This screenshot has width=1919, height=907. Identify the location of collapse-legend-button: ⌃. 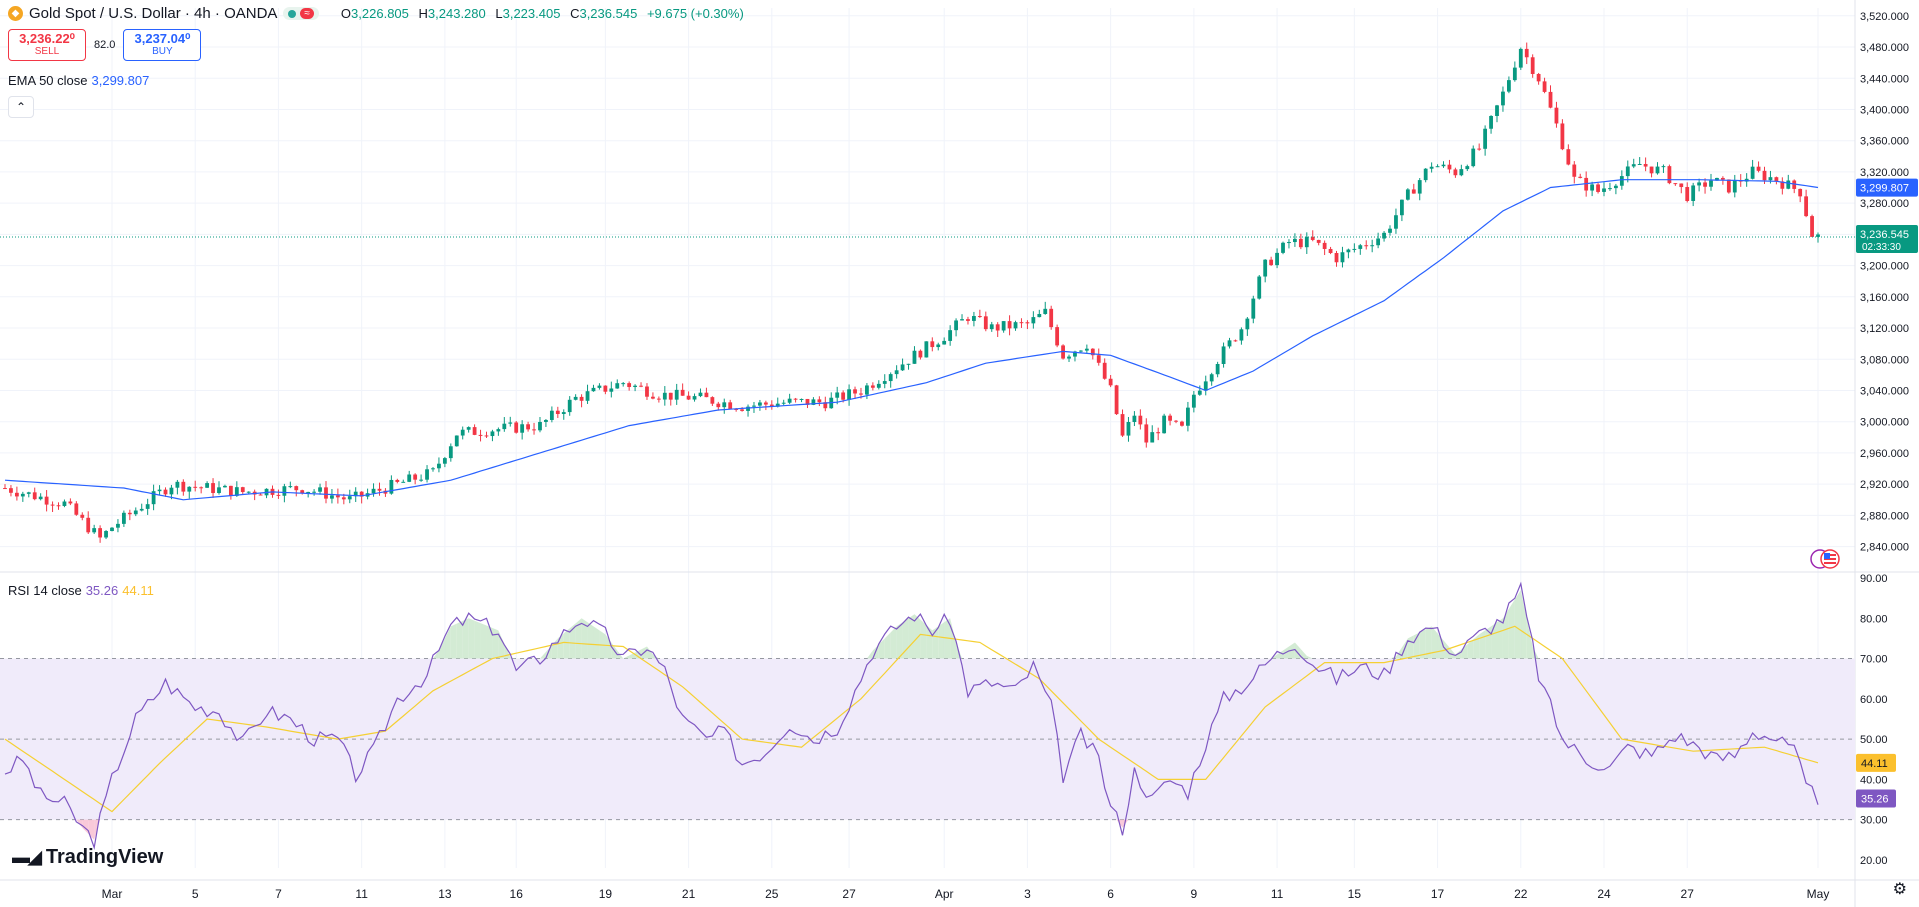
(21, 107).